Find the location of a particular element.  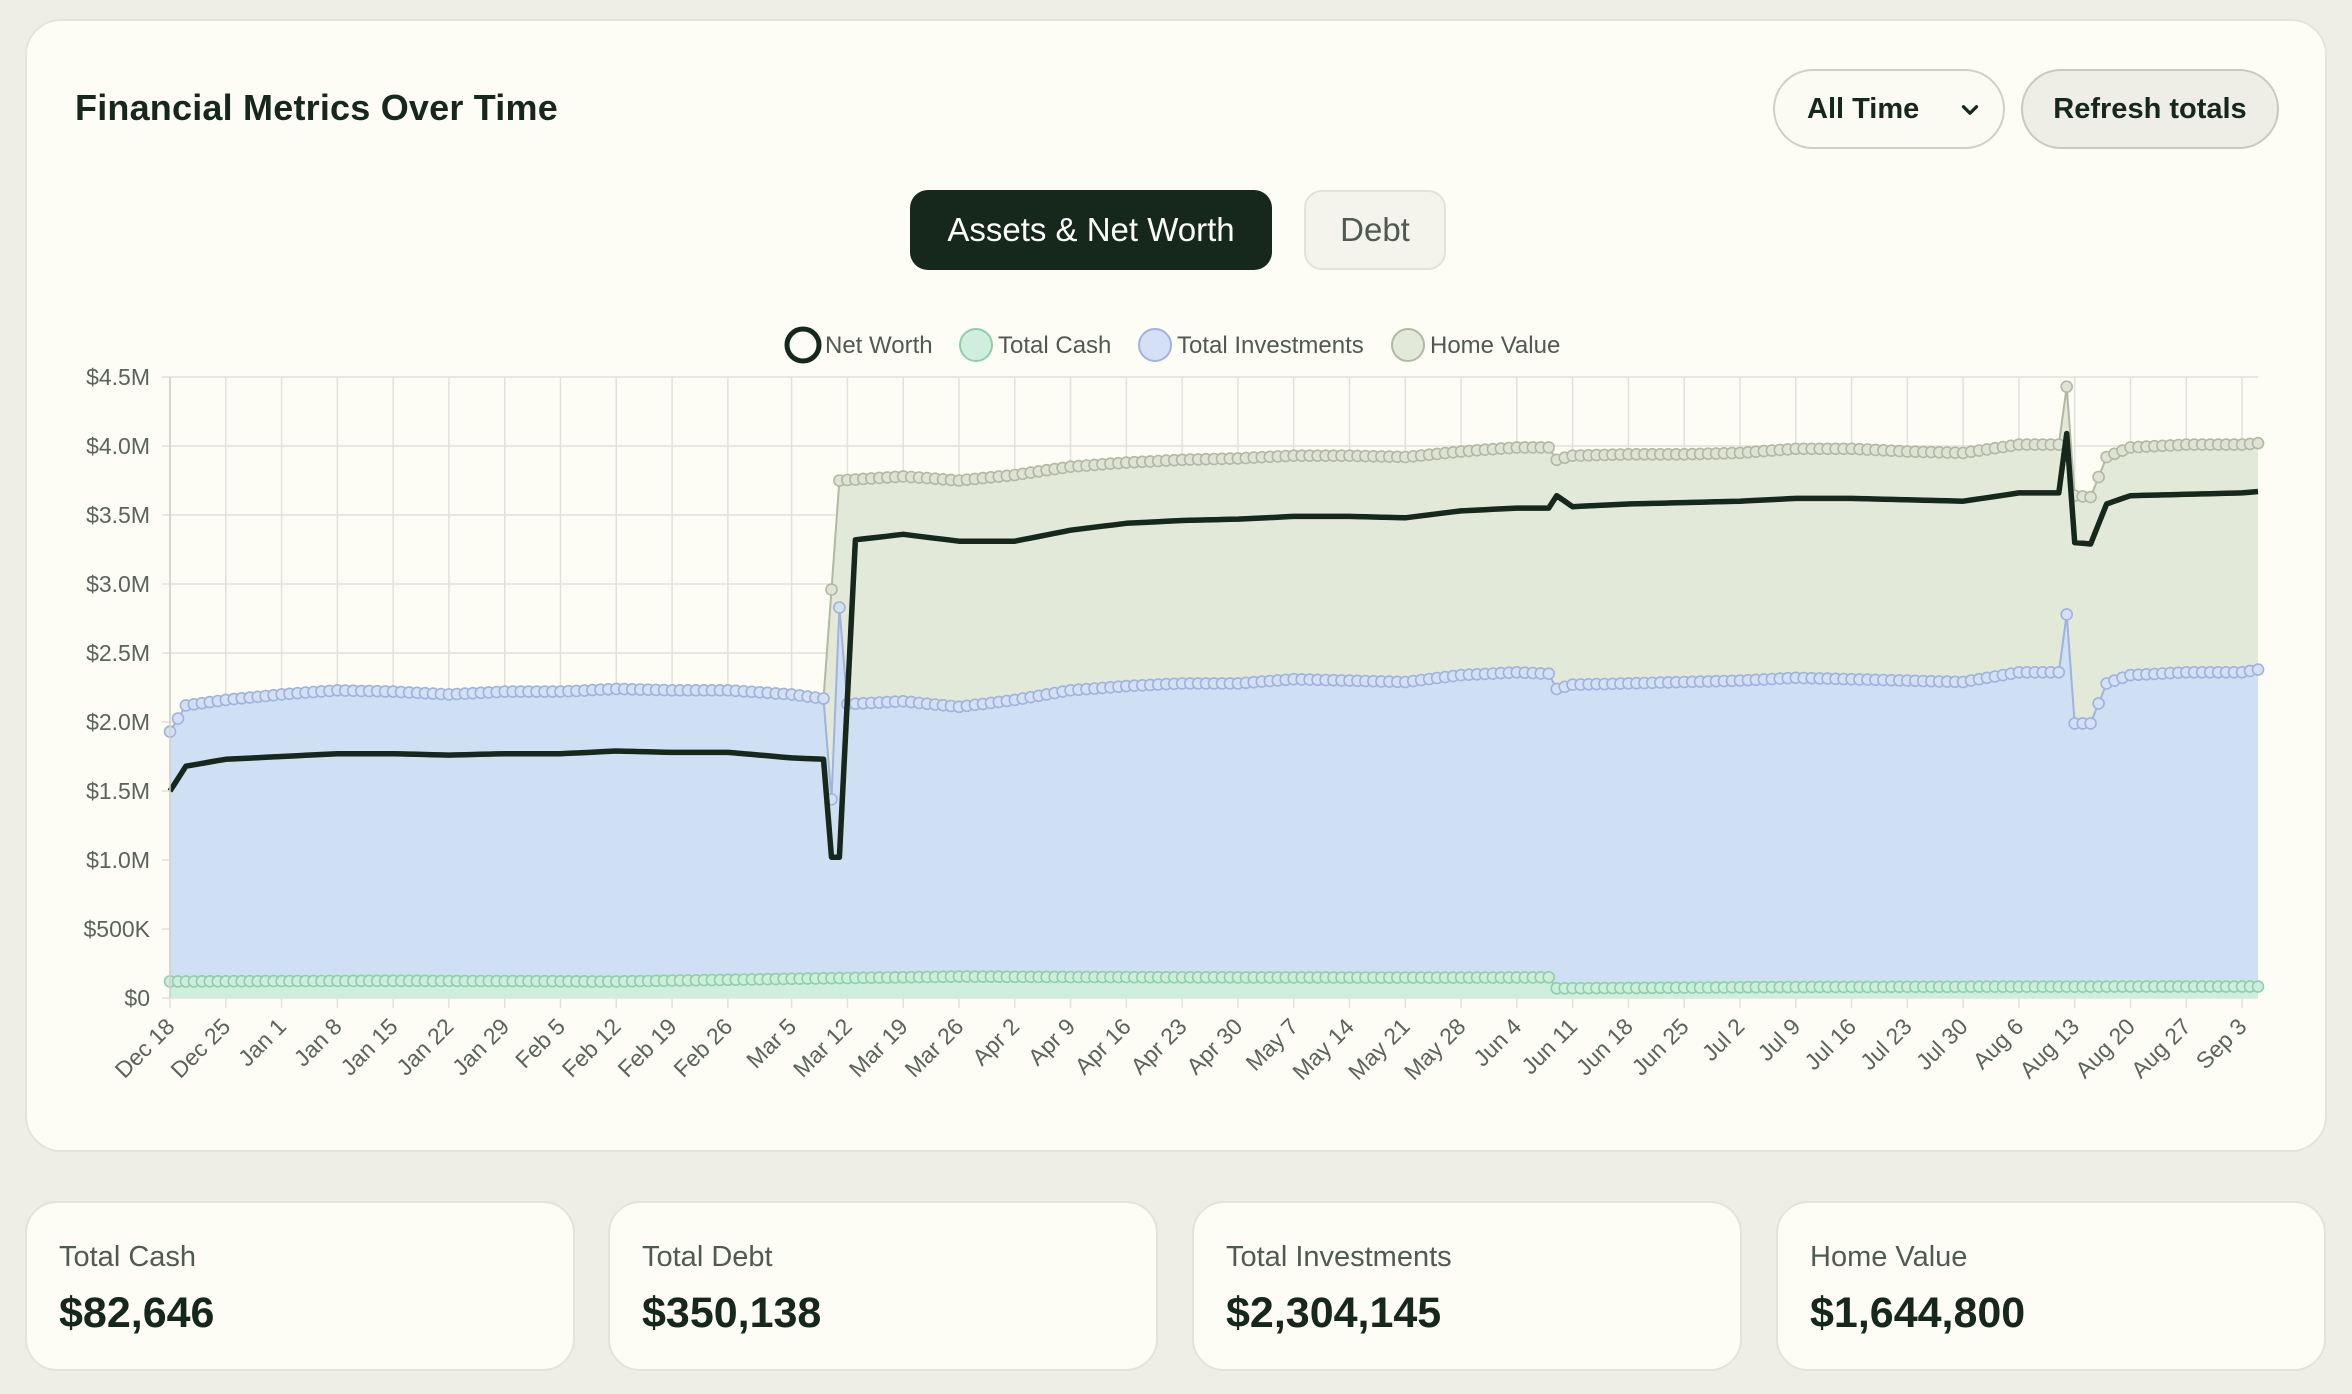

stat-value: $350,138 is located at coordinates (732, 1313).